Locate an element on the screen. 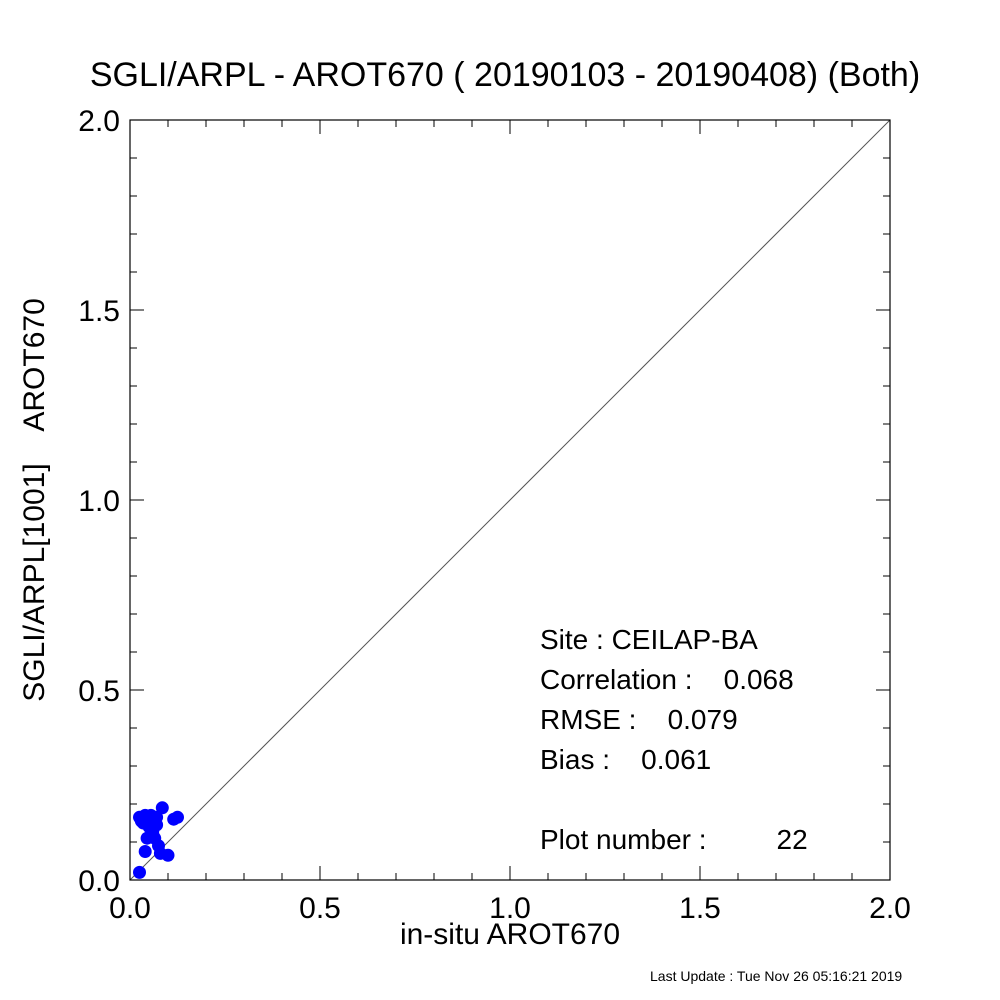  x-tick-label: 0.5 is located at coordinates (320, 908).